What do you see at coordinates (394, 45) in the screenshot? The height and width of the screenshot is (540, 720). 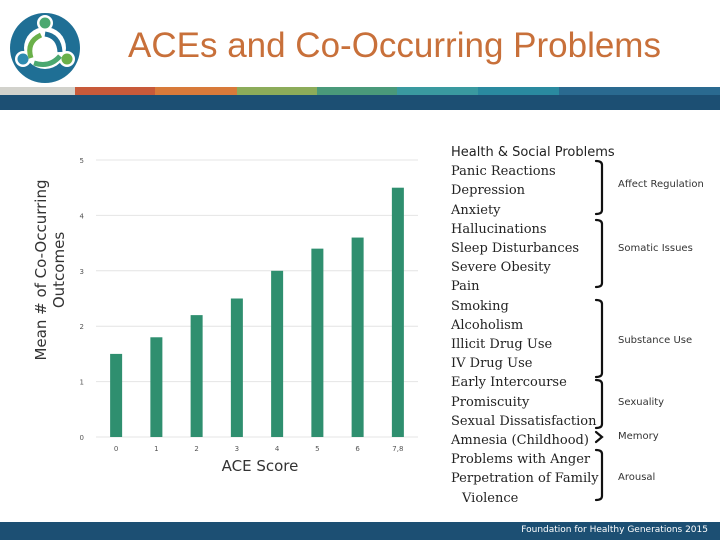 I see `page-title: ACEs and Co-Occurring Problems` at bounding box center [394, 45].